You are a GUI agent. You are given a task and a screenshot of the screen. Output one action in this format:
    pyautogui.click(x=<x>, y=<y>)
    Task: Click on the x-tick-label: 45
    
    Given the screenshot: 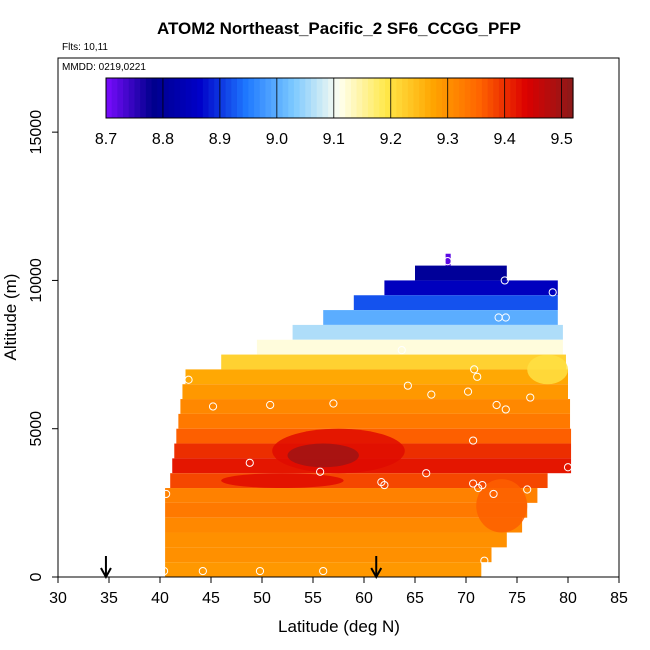 What is the action you would take?
    pyautogui.click(x=211, y=598)
    